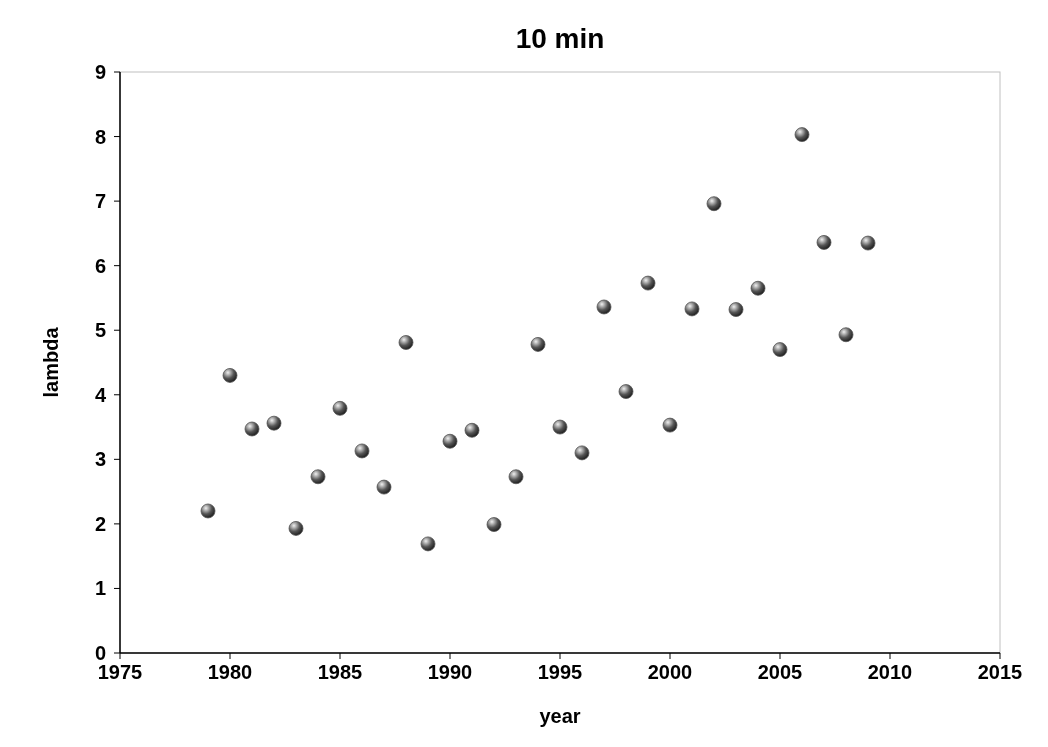 The image size is (1048, 747). I want to click on x-tick-label: 2000, so click(670, 672).